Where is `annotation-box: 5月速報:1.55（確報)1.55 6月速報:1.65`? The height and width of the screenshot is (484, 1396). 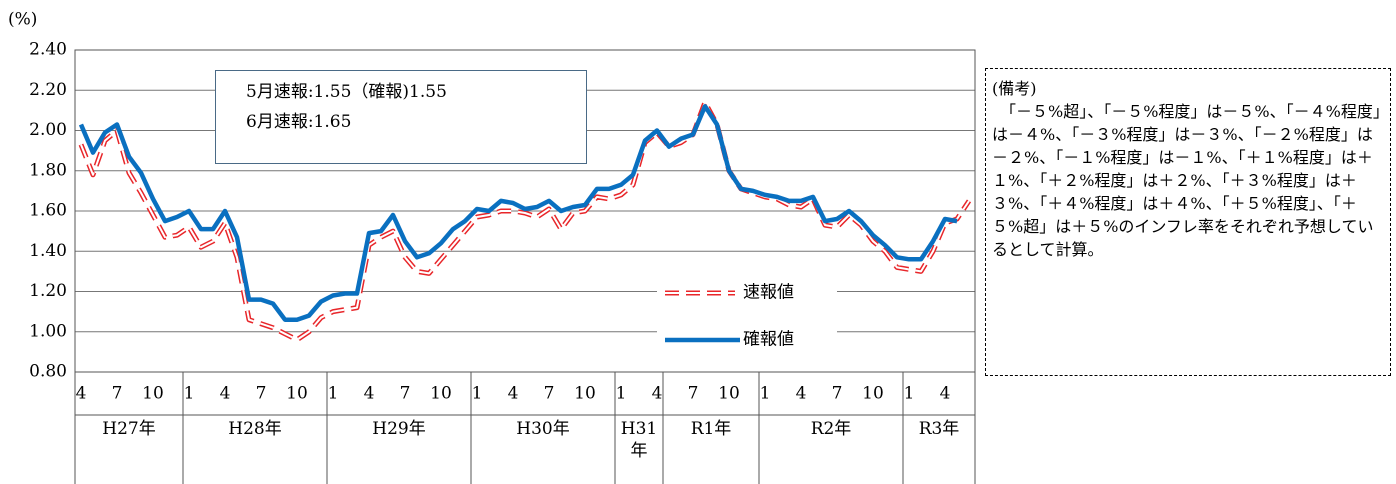
annotation-box: 5月速報:1.55（確報)1.55 6月速報:1.65 is located at coordinates (401, 117).